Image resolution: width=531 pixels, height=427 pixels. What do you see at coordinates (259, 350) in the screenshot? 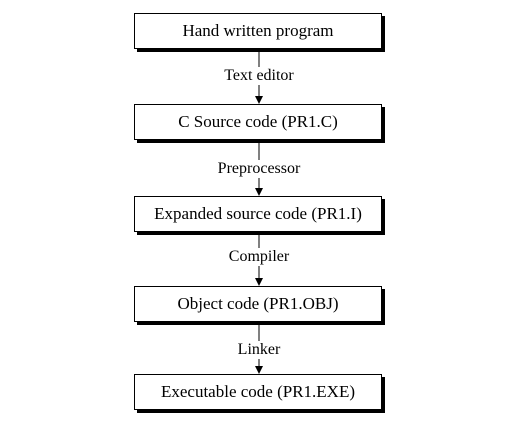
I see `label-linker: Linker` at bounding box center [259, 350].